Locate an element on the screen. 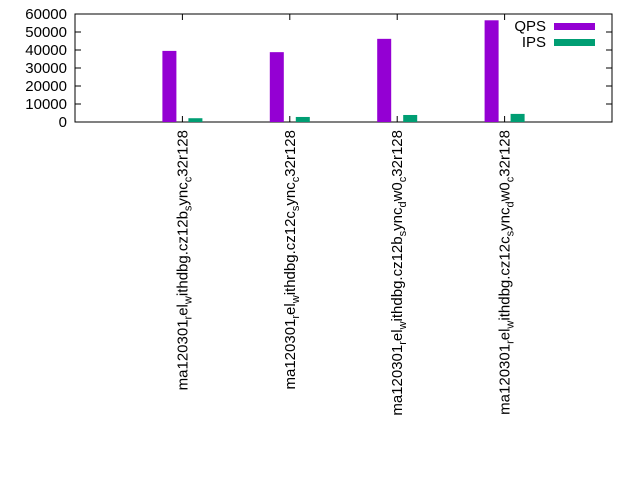 This screenshot has height=480, width=640. y-tick-label: 60000 is located at coordinates (46, 14).